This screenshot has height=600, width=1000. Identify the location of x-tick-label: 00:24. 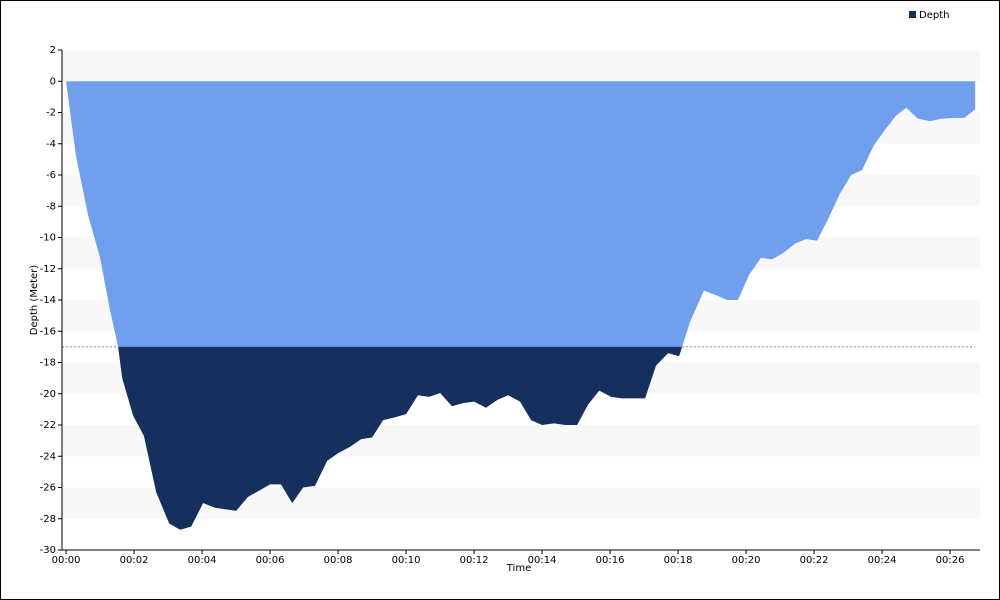
(882, 560).